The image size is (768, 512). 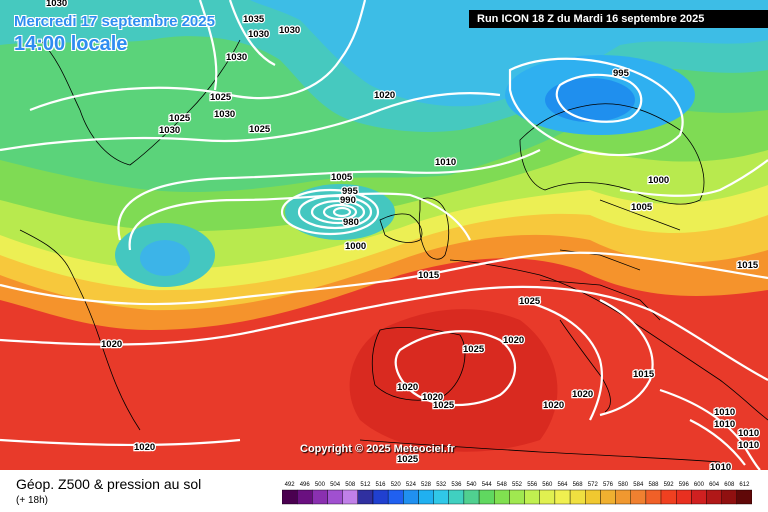 I want to click on isobar-1020-italy, so click(x=561, y=359).